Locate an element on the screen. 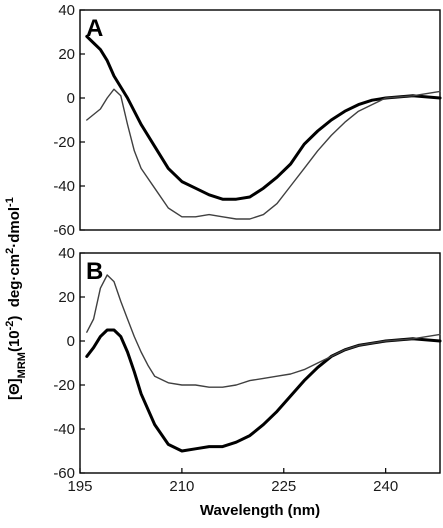  x-axis-title: Wavelength (nm) is located at coordinates (260, 510).